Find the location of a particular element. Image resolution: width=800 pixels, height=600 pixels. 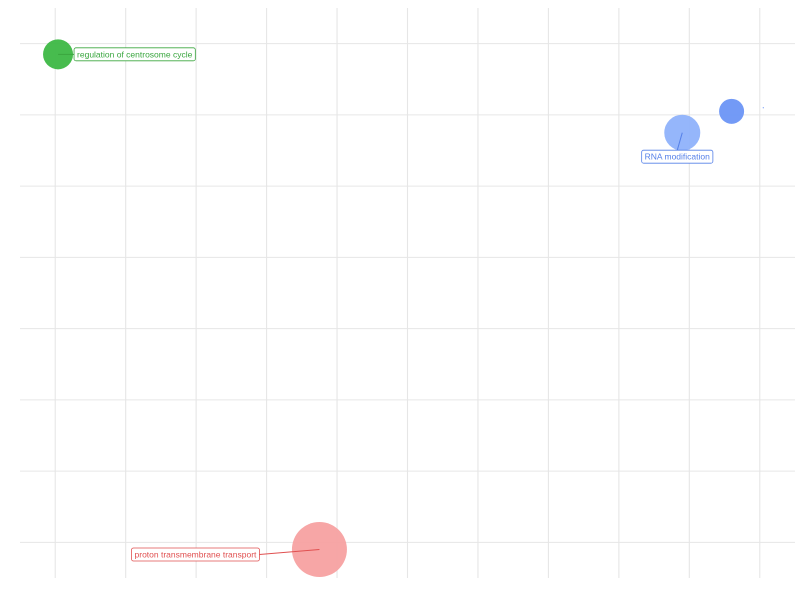

point-label-text: regulation of centrosome cycle is located at coordinates (135, 54).